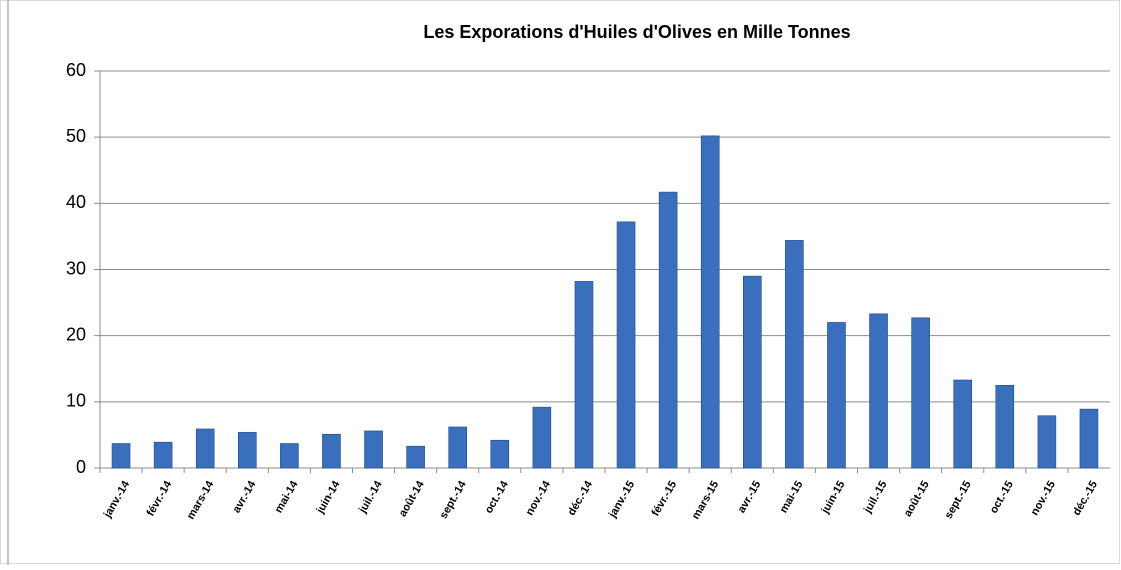  What do you see at coordinates (76, 268) in the screenshot?
I see `y-tick-label: 30` at bounding box center [76, 268].